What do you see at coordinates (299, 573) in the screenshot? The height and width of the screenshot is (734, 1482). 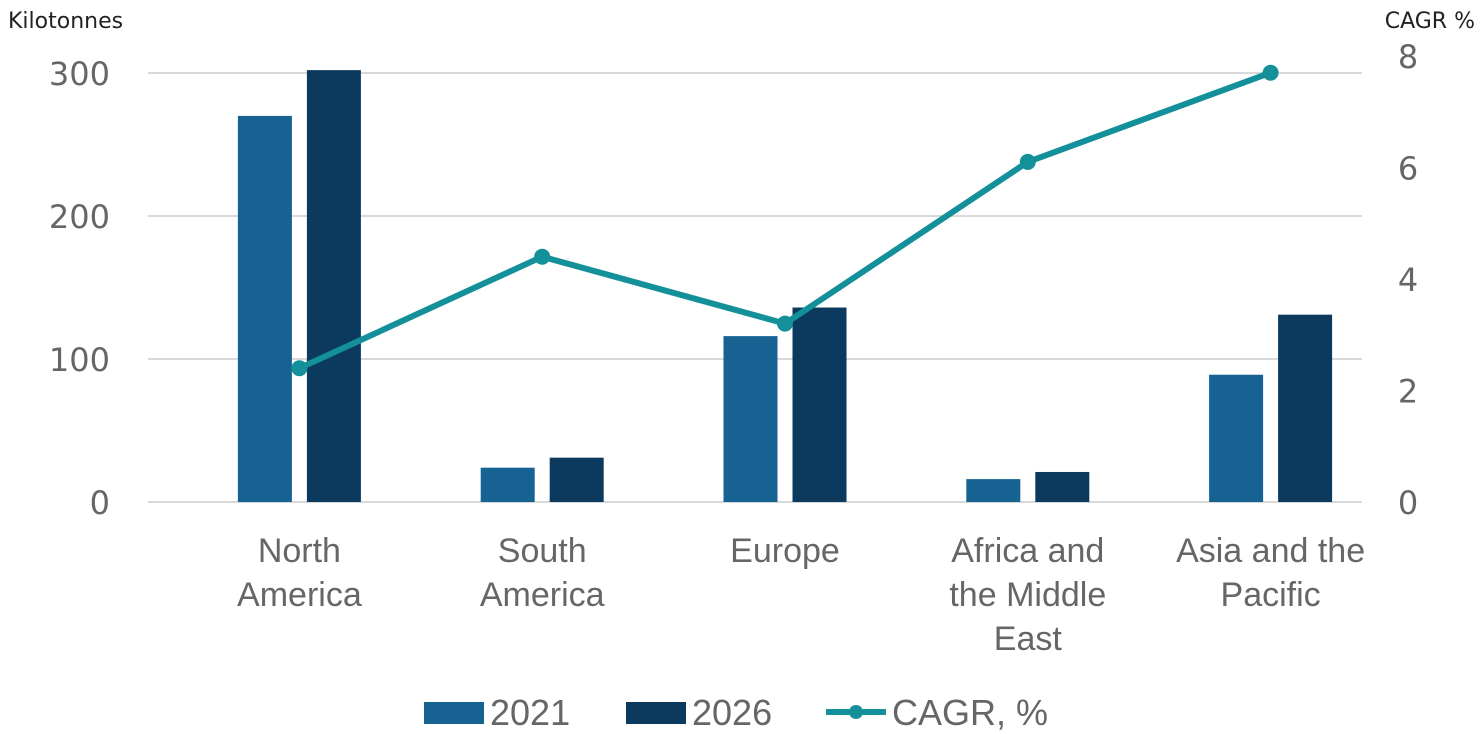 I see `category-label: North America` at bounding box center [299, 573].